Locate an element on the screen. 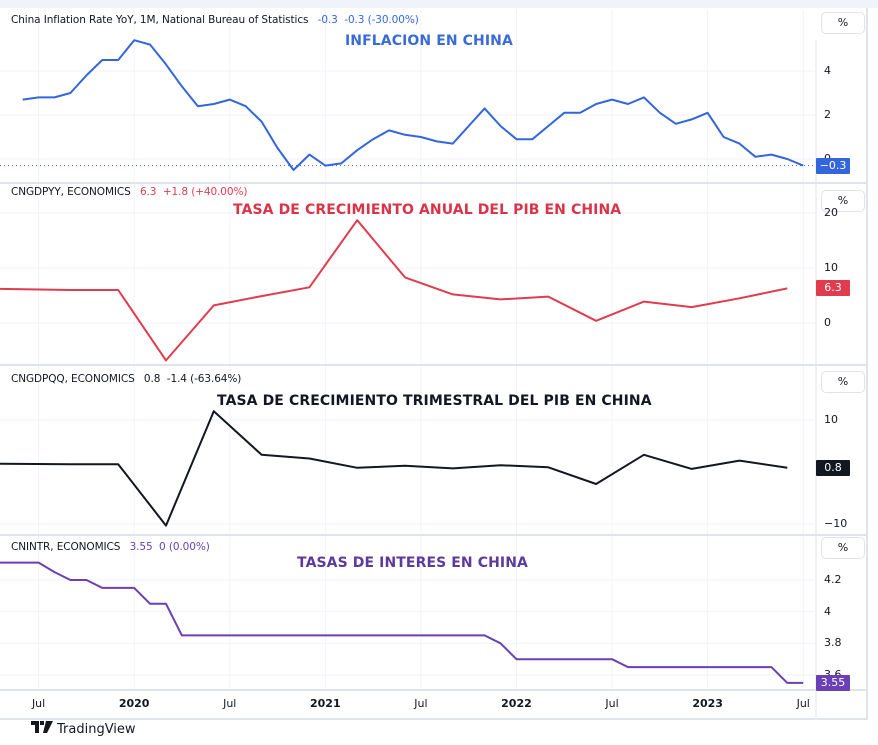  legend-gdp-yoy: CNGDPYY, ECONOMICS 6.3 +1.8 (+40.00%) is located at coordinates (129, 192).